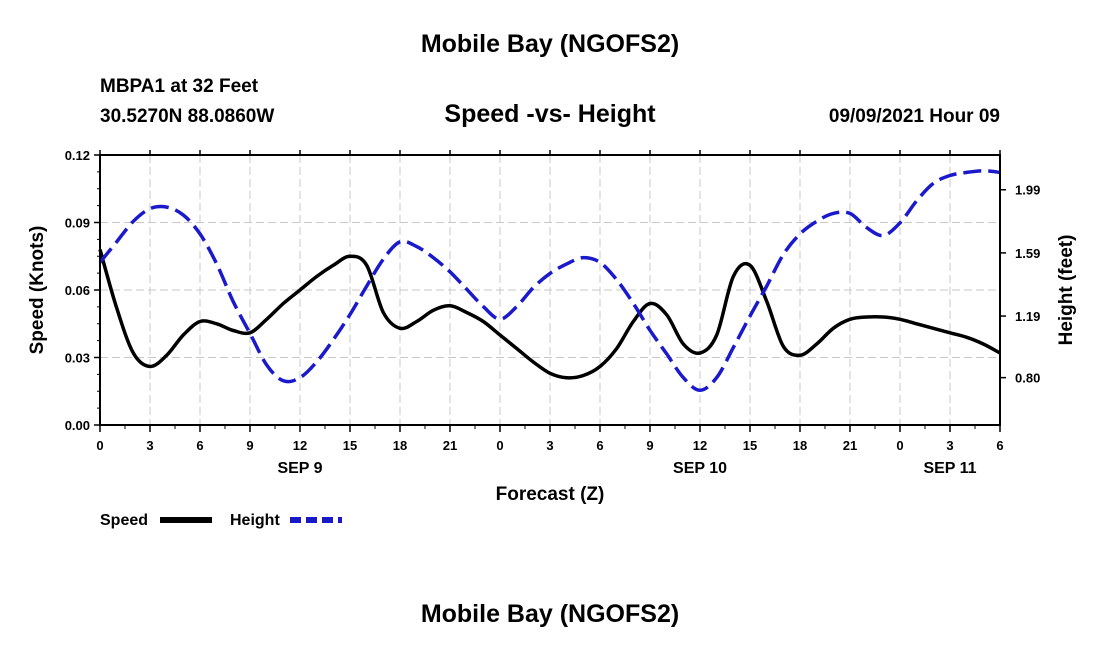  What do you see at coordinates (77, 155) in the screenshot?
I see `y-tick-label: 0.12` at bounding box center [77, 155].